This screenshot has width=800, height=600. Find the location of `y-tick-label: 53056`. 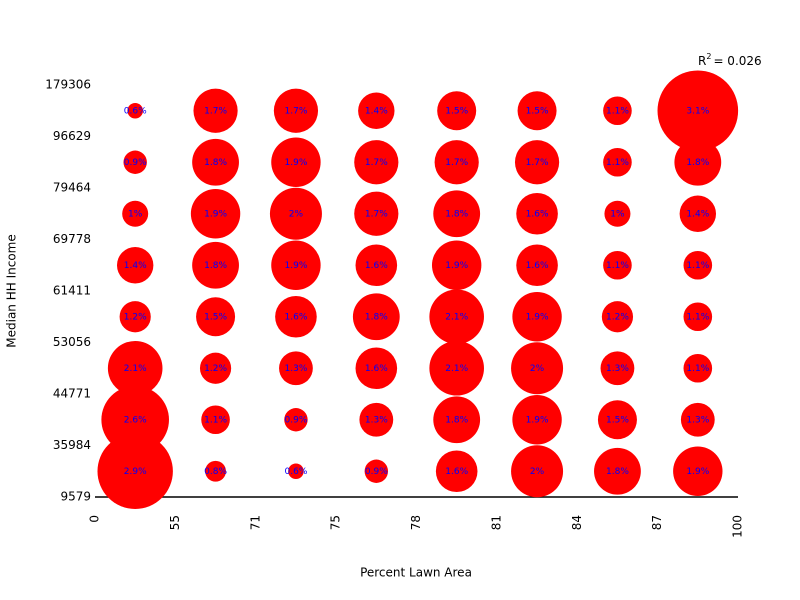

y-tick-label: 53056 is located at coordinates (72, 342).